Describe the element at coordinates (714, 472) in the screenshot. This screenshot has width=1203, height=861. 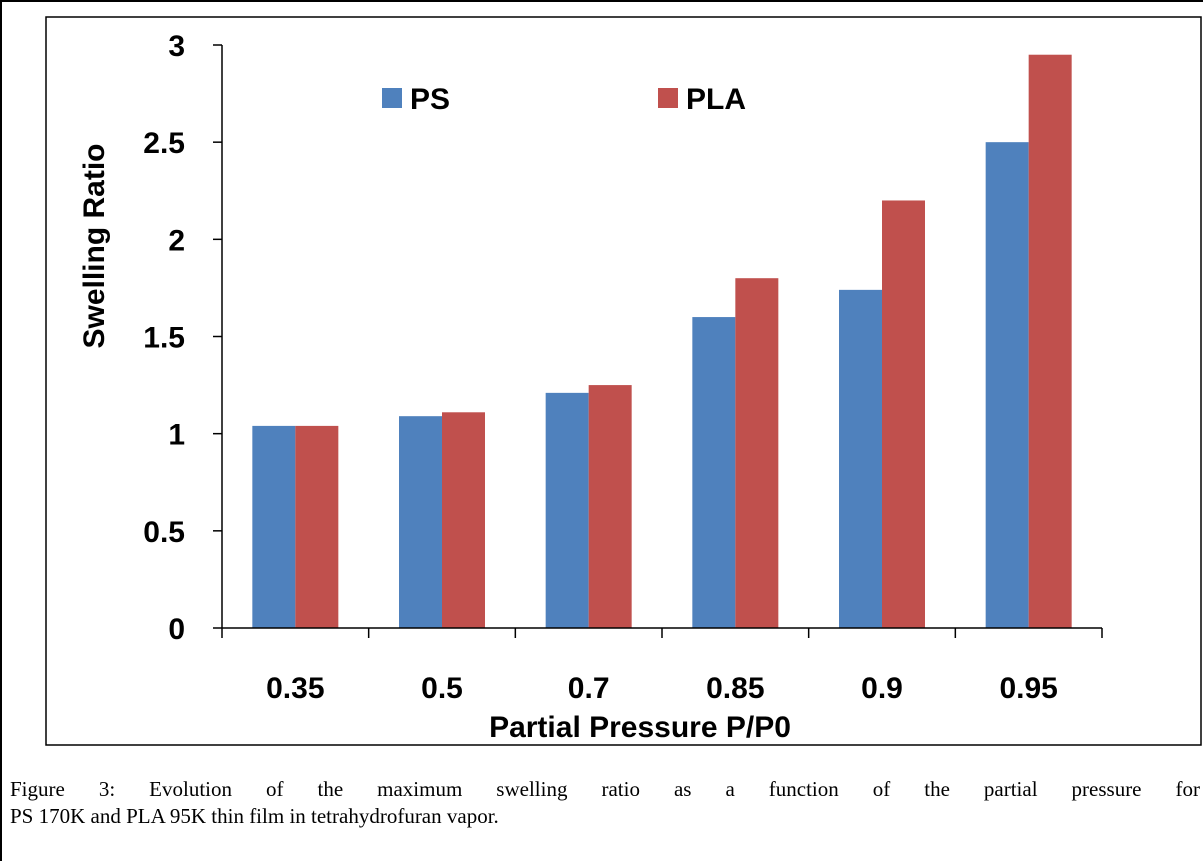
I see `bar-ps-0.85` at that location.